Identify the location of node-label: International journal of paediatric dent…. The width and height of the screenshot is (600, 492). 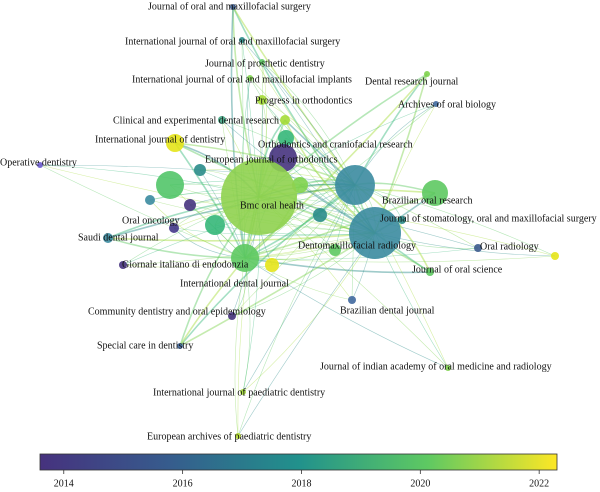
(239, 392).